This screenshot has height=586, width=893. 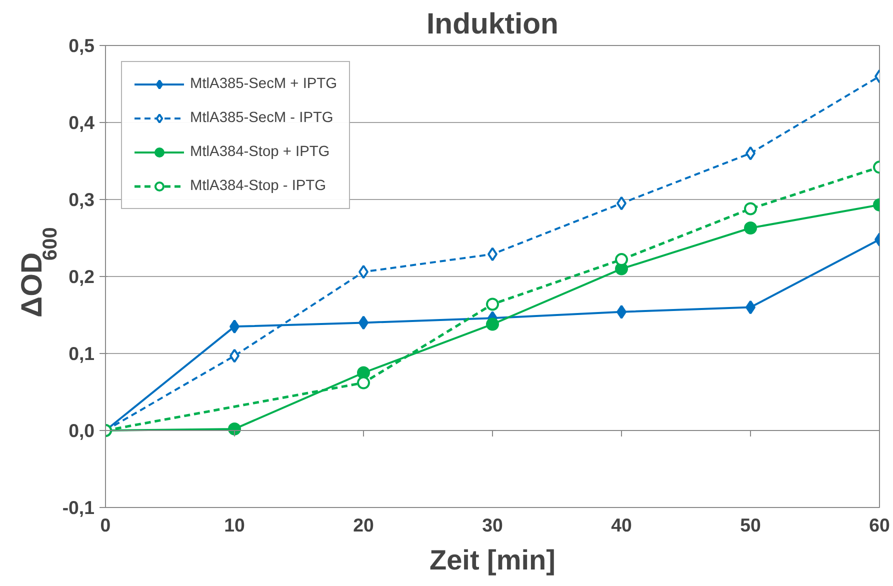 I want to click on chart-title: Induktion, so click(x=492, y=24).